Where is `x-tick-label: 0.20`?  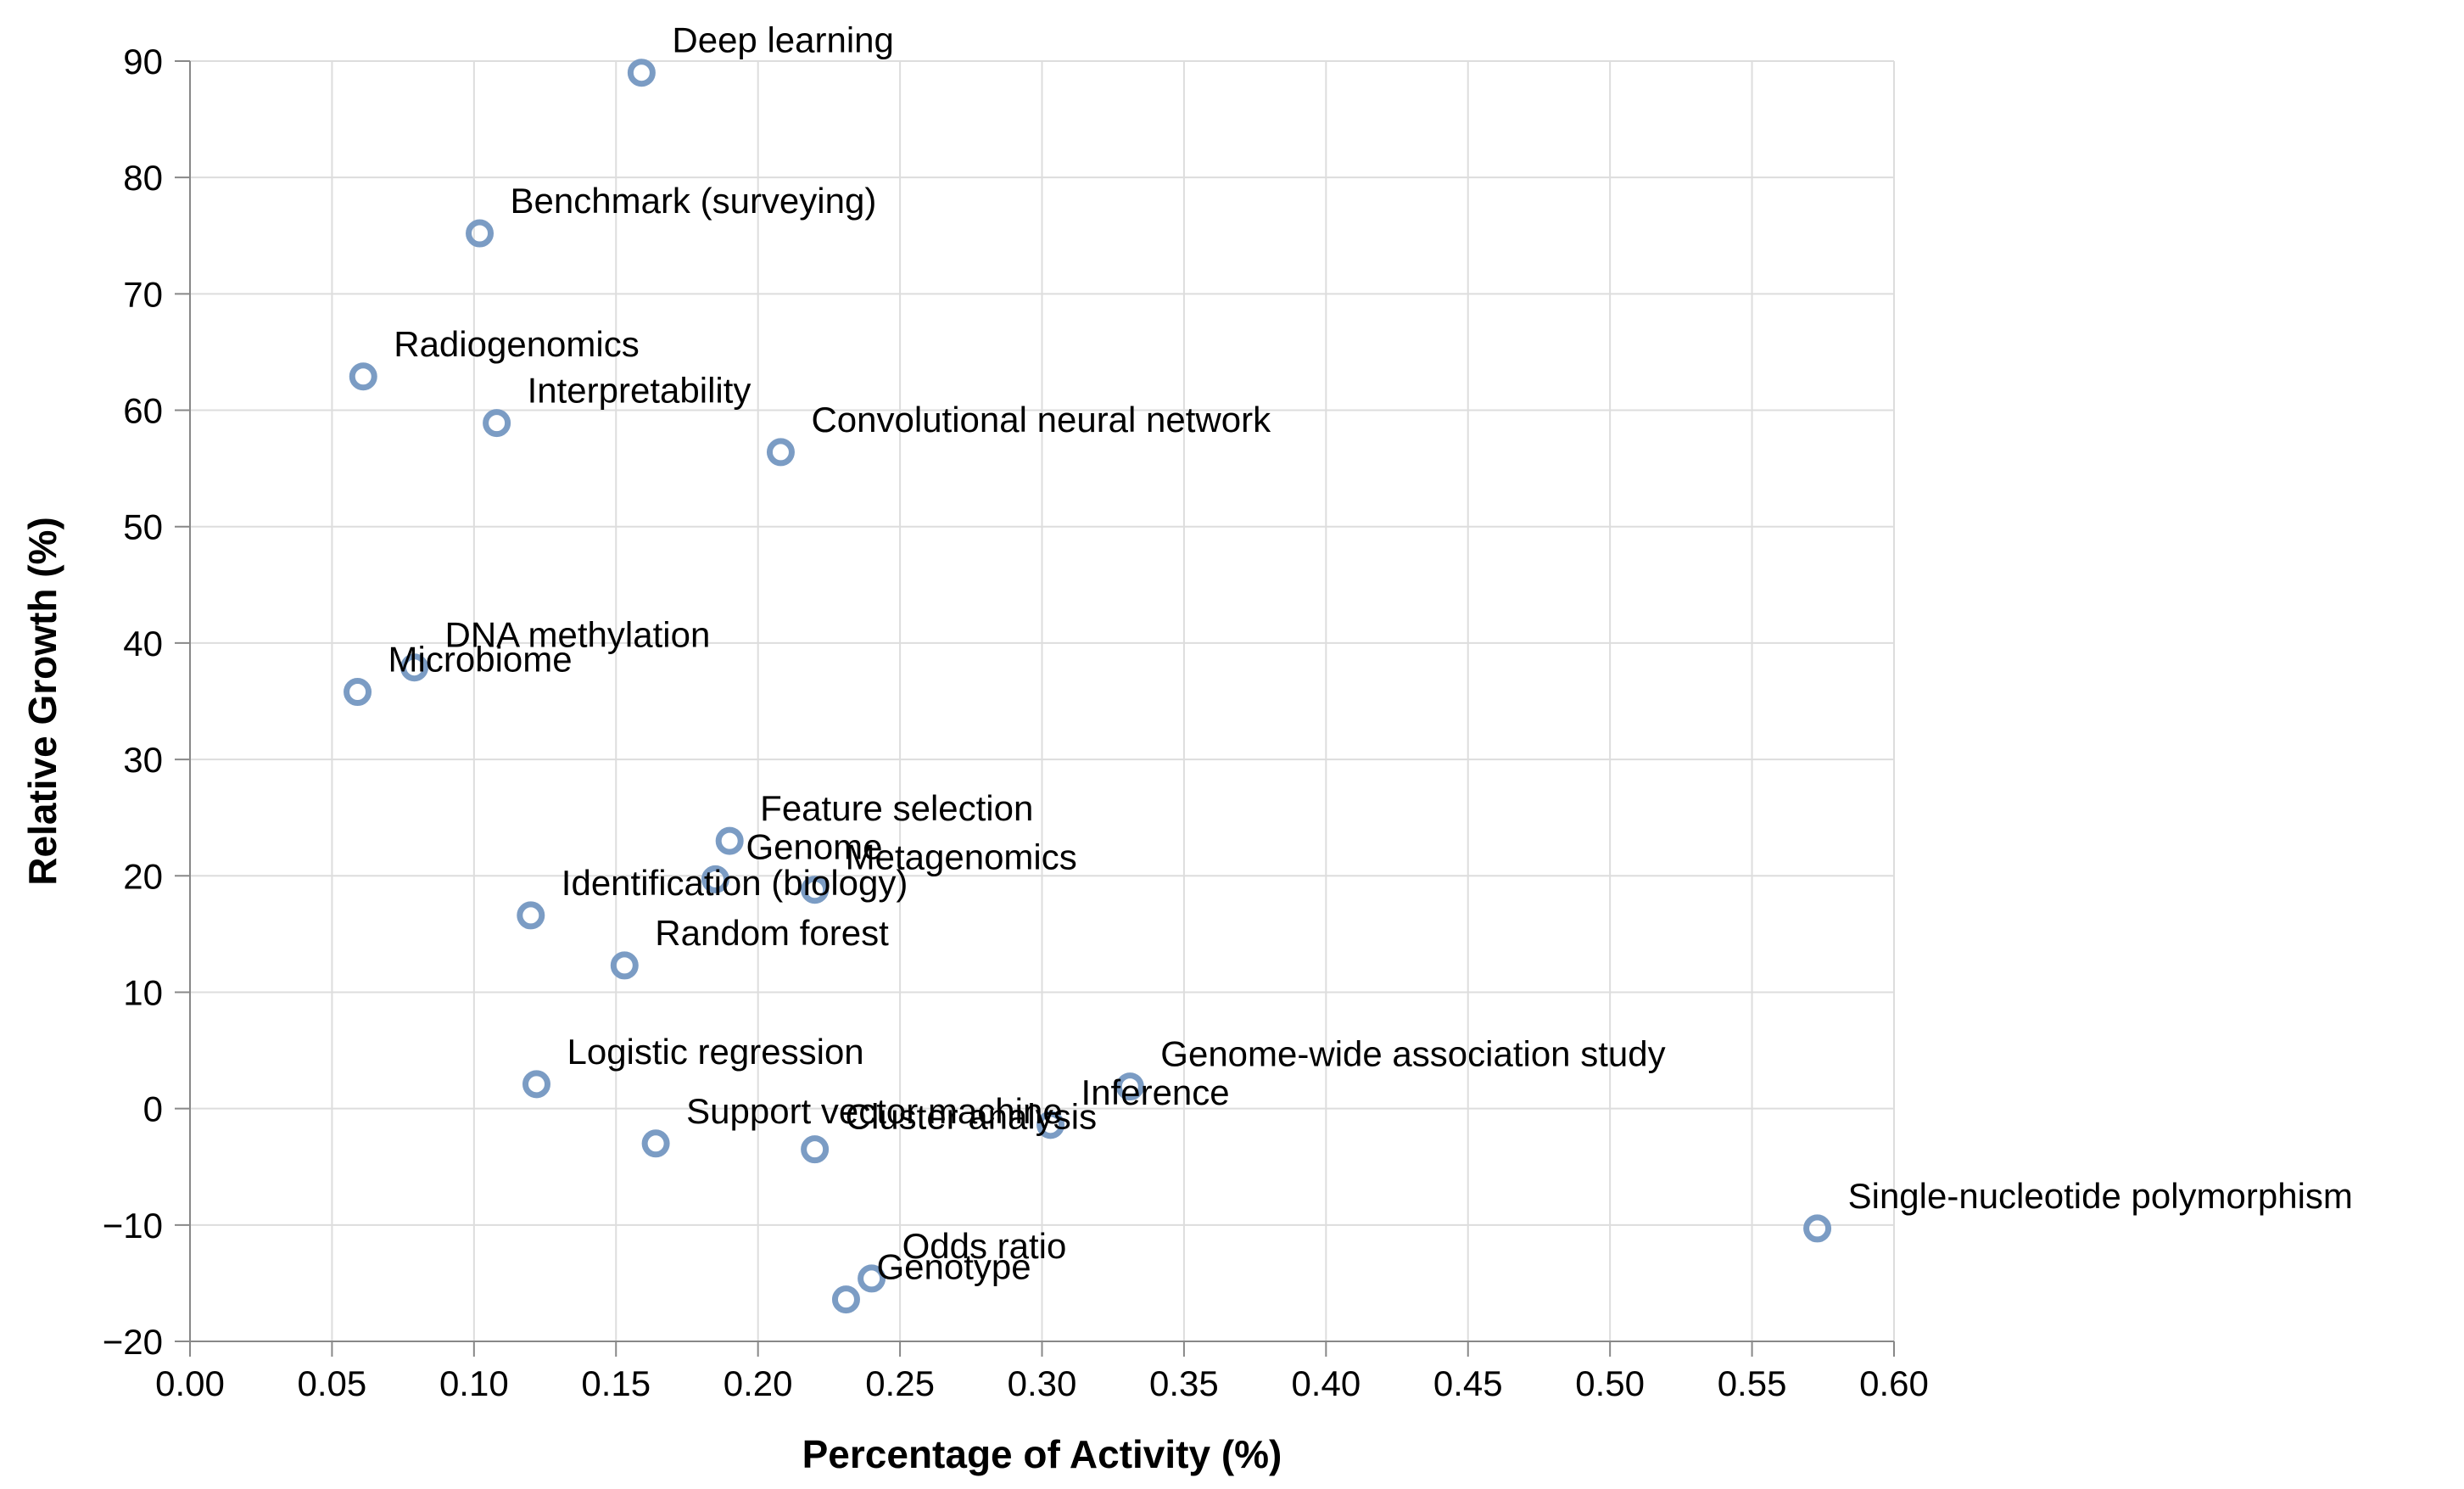
x-tick-label: 0.20 is located at coordinates (758, 1383).